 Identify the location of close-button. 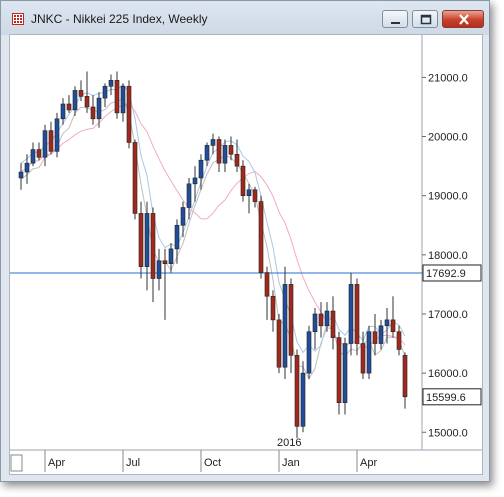
(463, 19).